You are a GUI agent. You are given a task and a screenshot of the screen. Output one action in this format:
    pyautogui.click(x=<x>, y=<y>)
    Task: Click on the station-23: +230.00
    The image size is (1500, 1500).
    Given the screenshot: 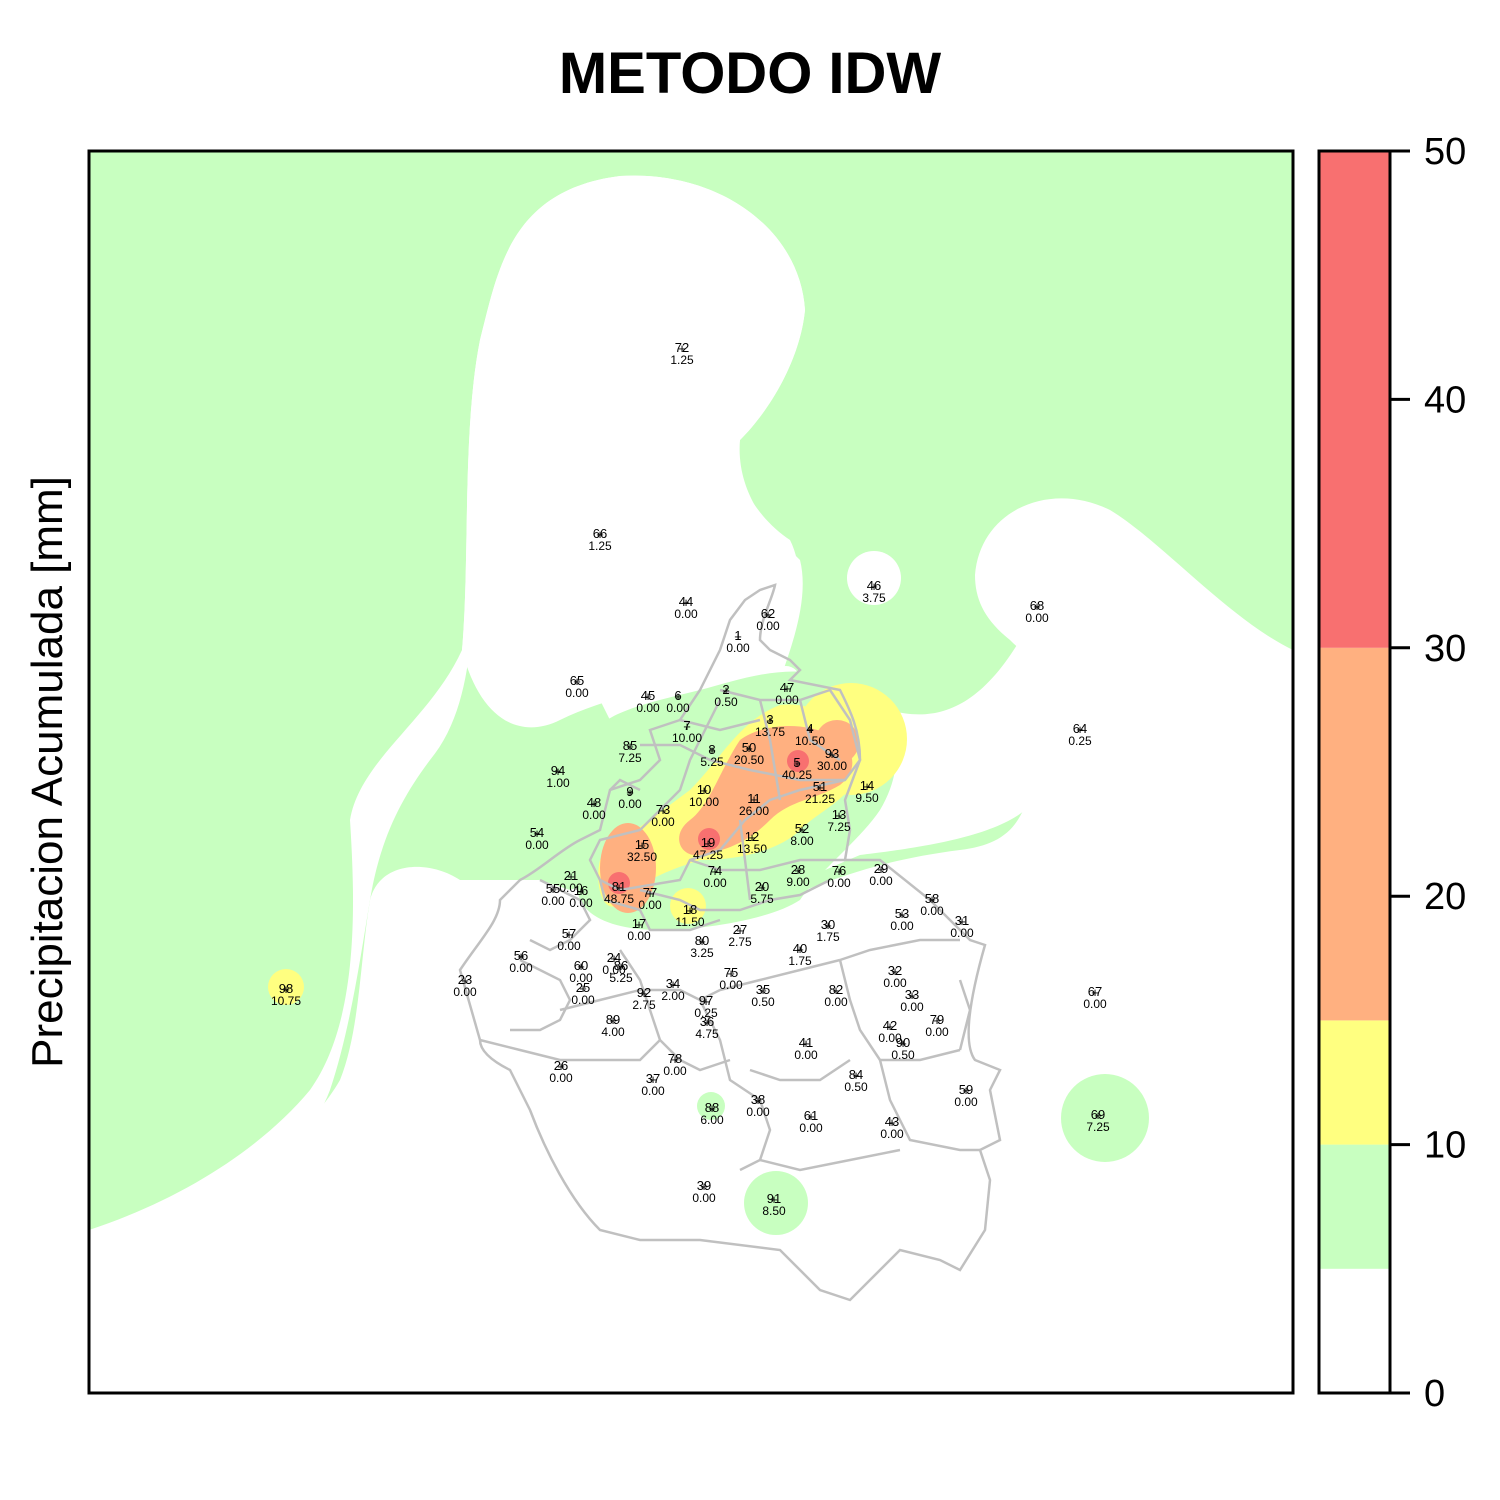 What is the action you would take?
    pyautogui.click(x=465, y=985)
    